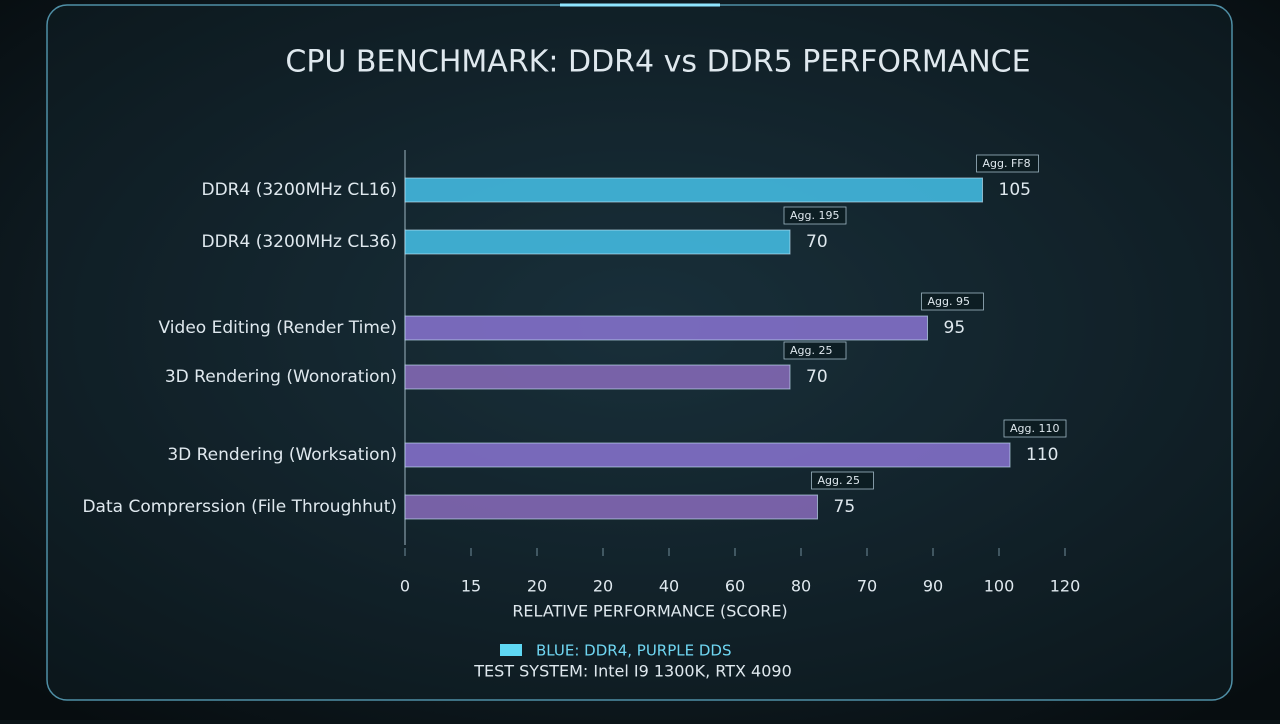  Describe the element at coordinates (999, 586) in the screenshot. I see `x-tick-label: 100` at that location.